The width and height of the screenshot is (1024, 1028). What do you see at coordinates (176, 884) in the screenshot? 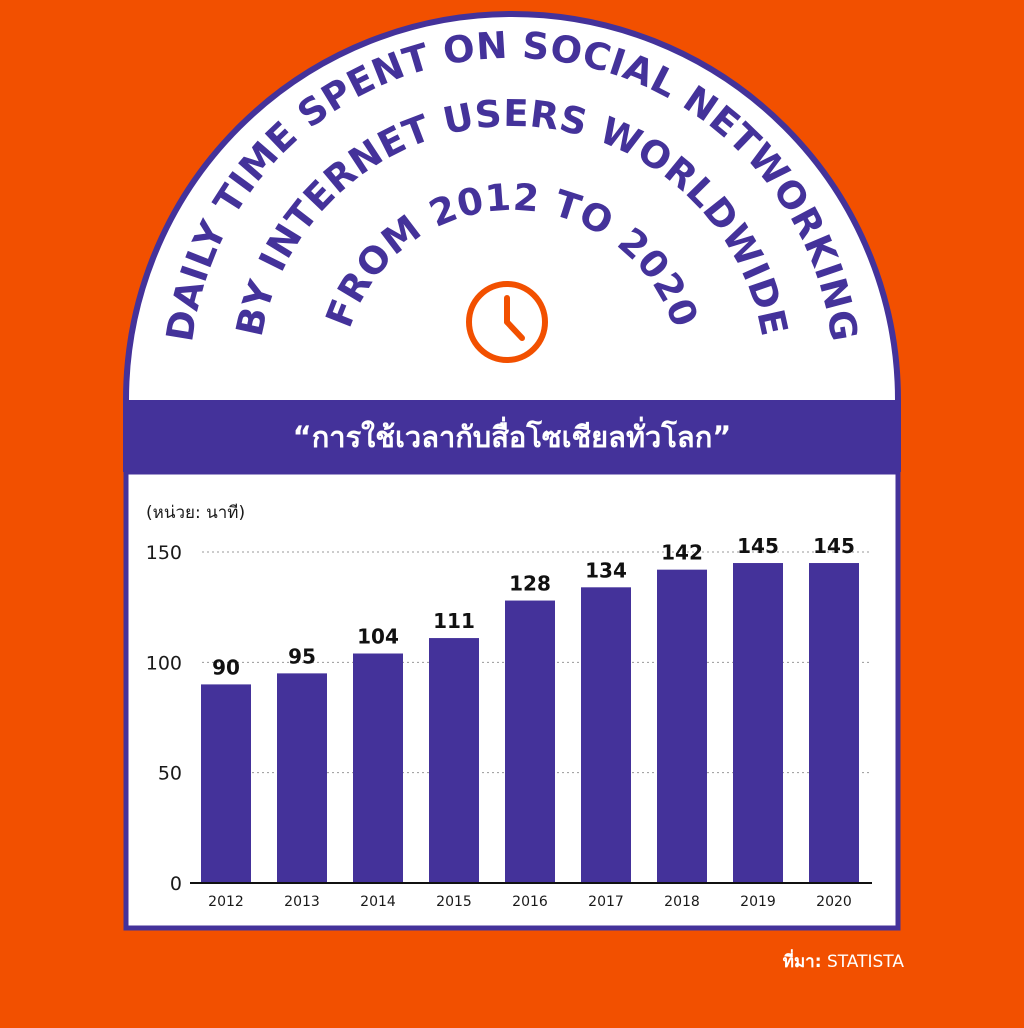
I see `y-tick-label: 0` at bounding box center [176, 884].